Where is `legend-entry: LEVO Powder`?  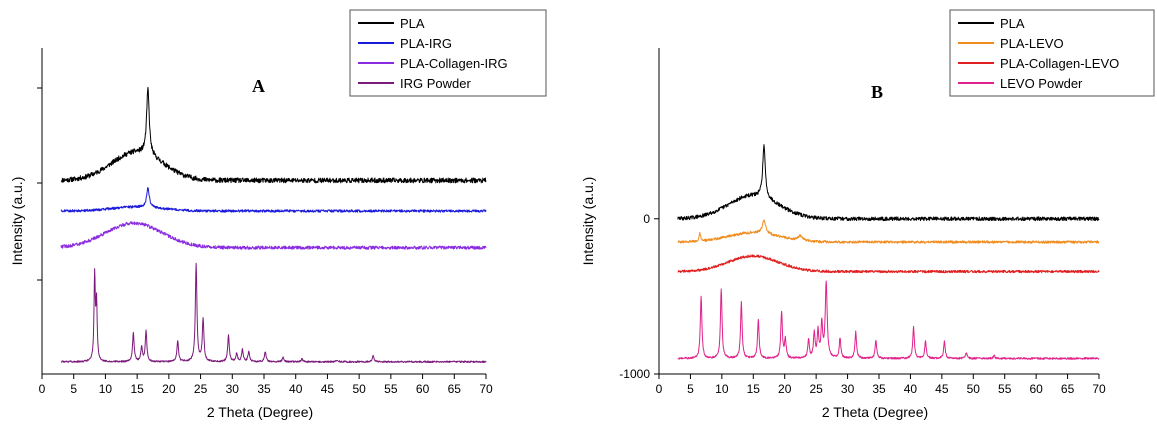
legend-entry: LEVO Powder is located at coordinates (1041, 83).